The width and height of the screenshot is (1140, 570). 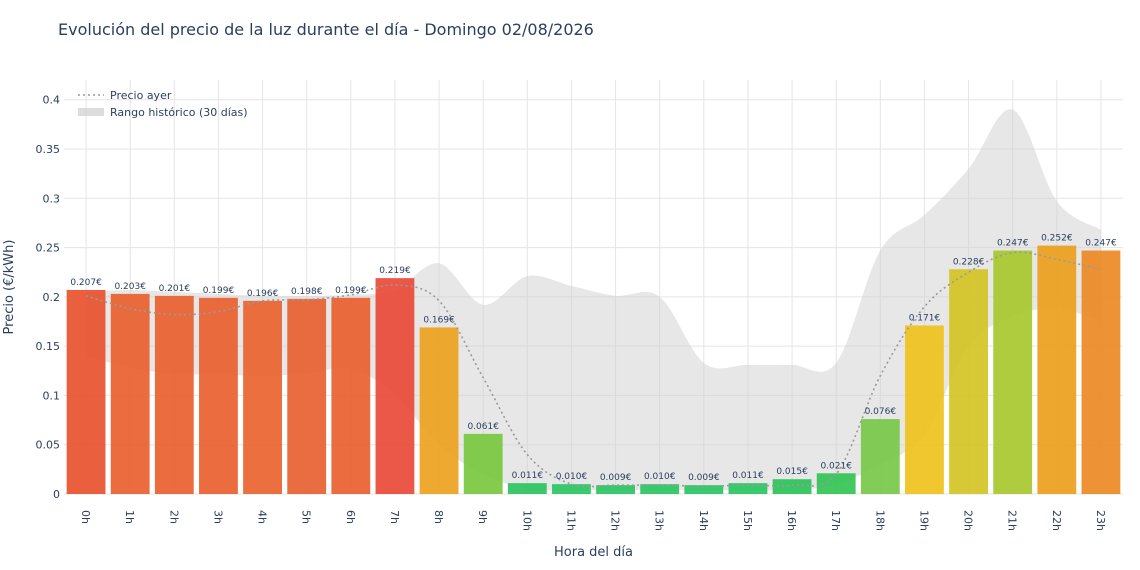 I want to click on x-tick-label: 9h, so click(x=482, y=517).